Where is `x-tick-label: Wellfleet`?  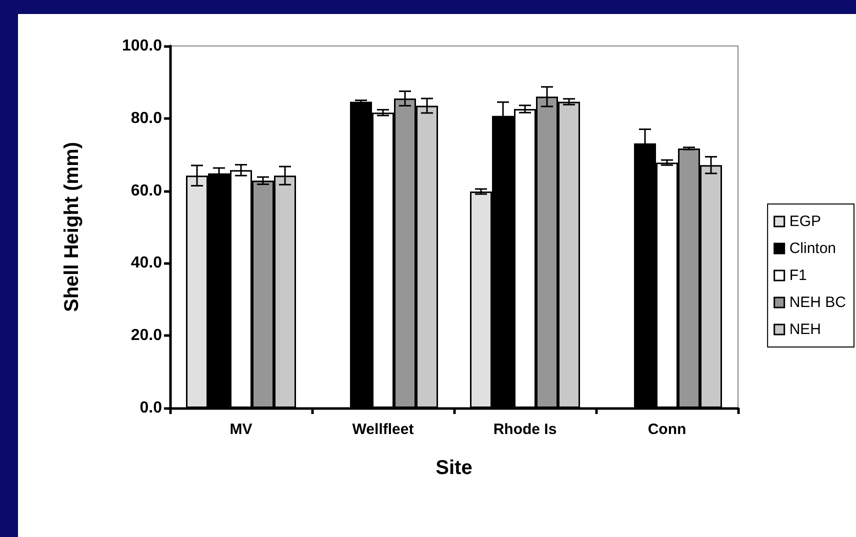
x-tick-label: Wellfleet is located at coordinates (383, 429).